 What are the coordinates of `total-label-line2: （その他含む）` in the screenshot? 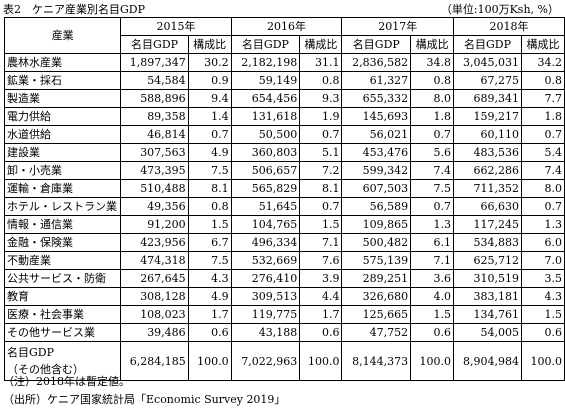 It's located at (45, 369).